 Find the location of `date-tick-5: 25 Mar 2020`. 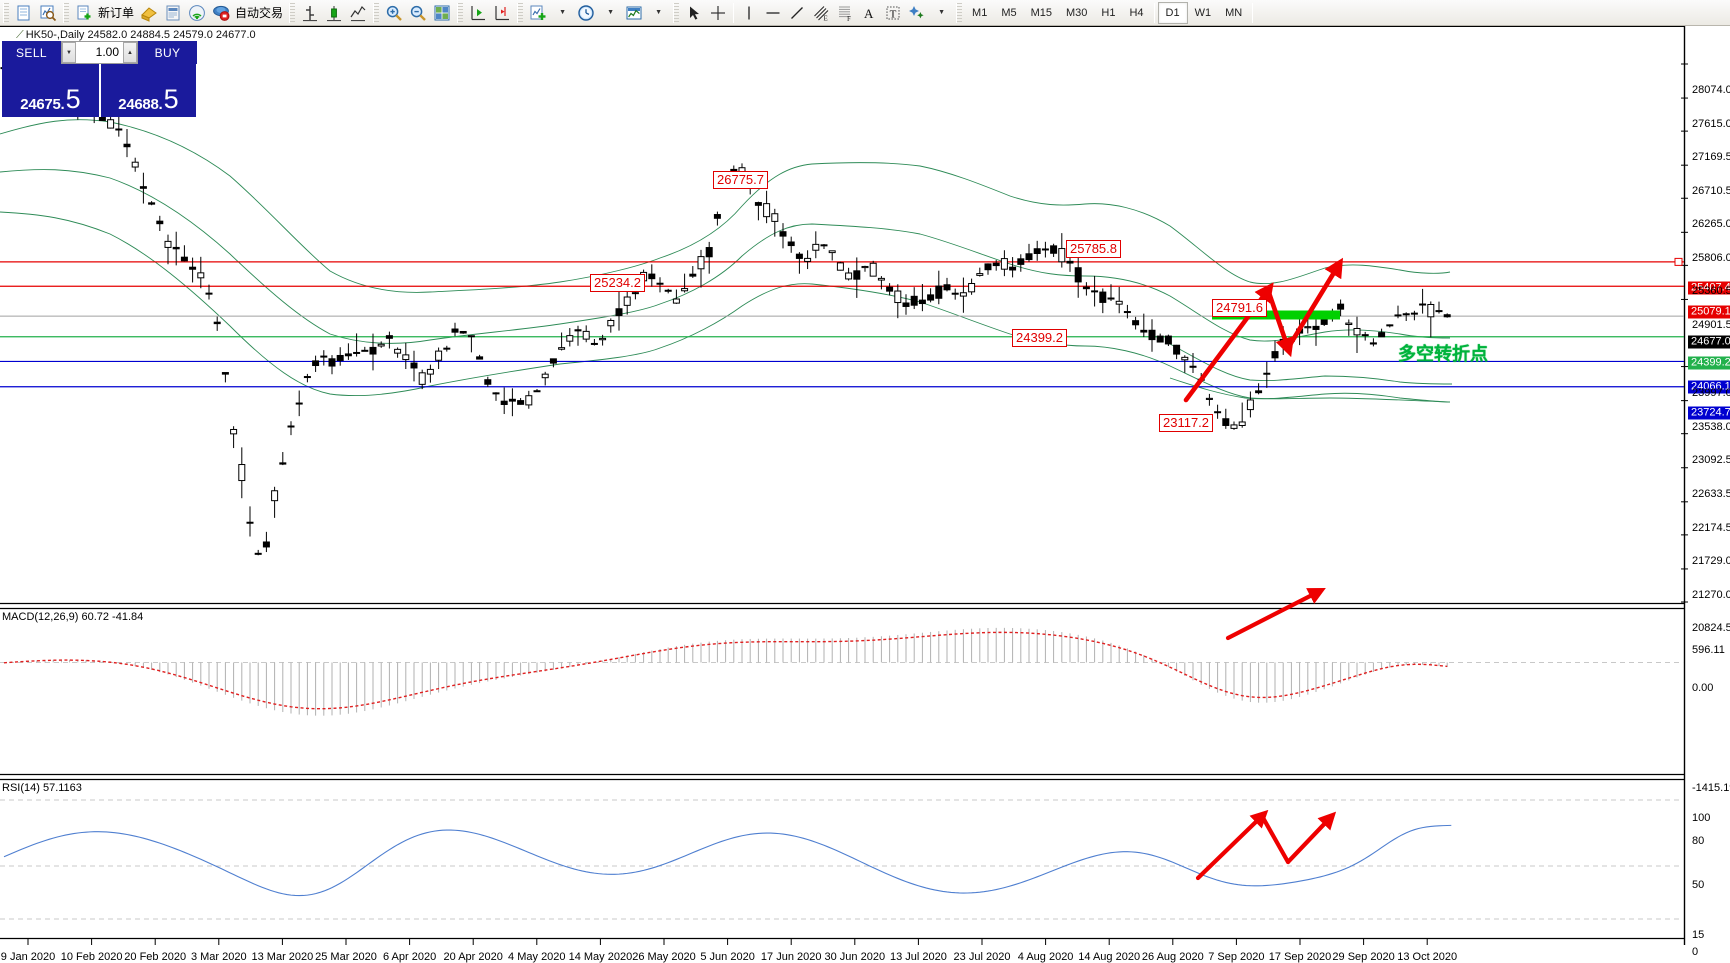

date-tick-5: 25 Mar 2020 is located at coordinates (346, 957).